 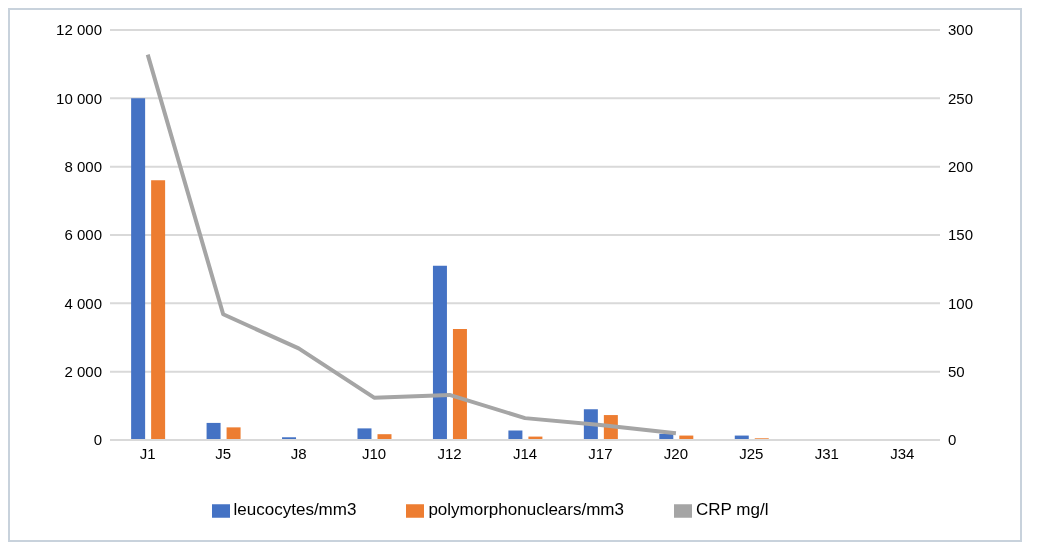 What do you see at coordinates (961, 98) in the screenshot?
I see `y2-tick-label: 250` at bounding box center [961, 98].